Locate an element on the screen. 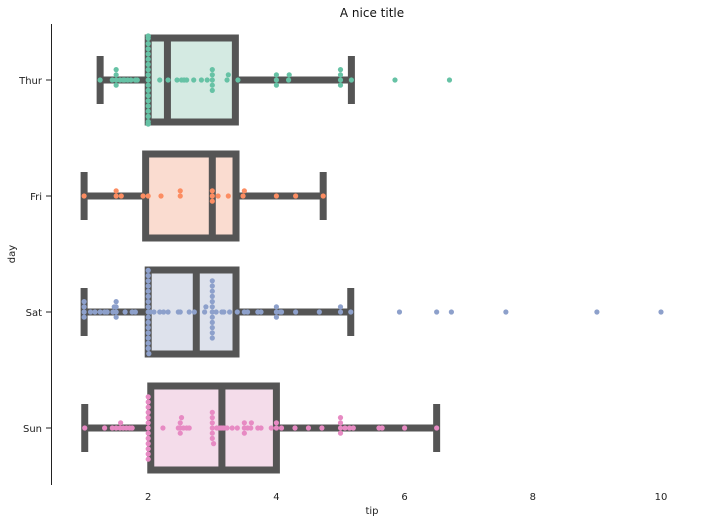 This screenshot has width=703, height=523. box-group-fri is located at coordinates (203, 196).